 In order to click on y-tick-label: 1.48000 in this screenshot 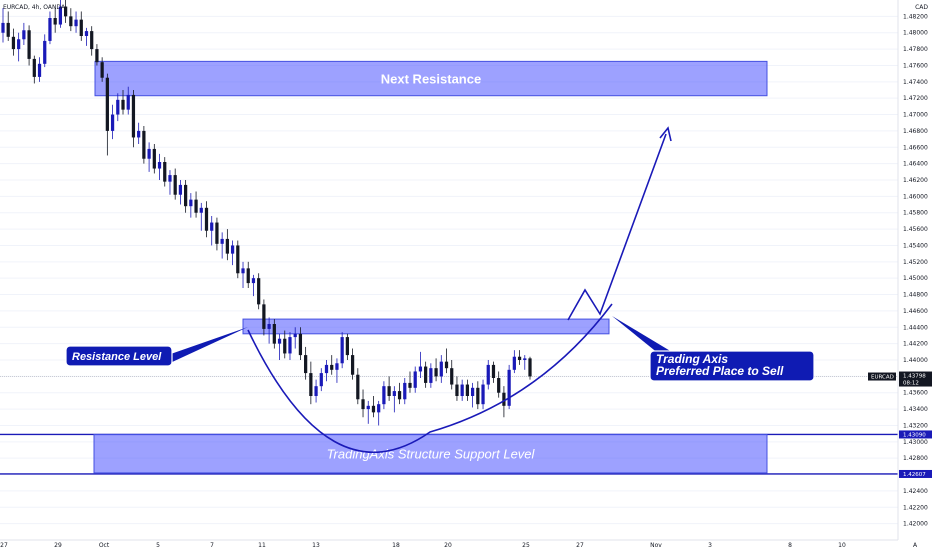, I will do `click(915, 33)`.